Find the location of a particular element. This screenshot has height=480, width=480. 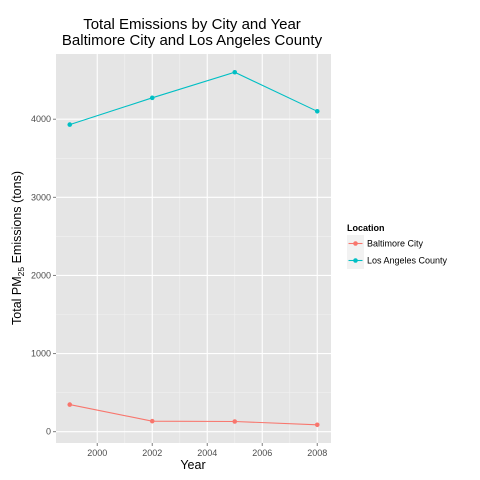

x-tick-label: 2000 is located at coordinates (97, 453).